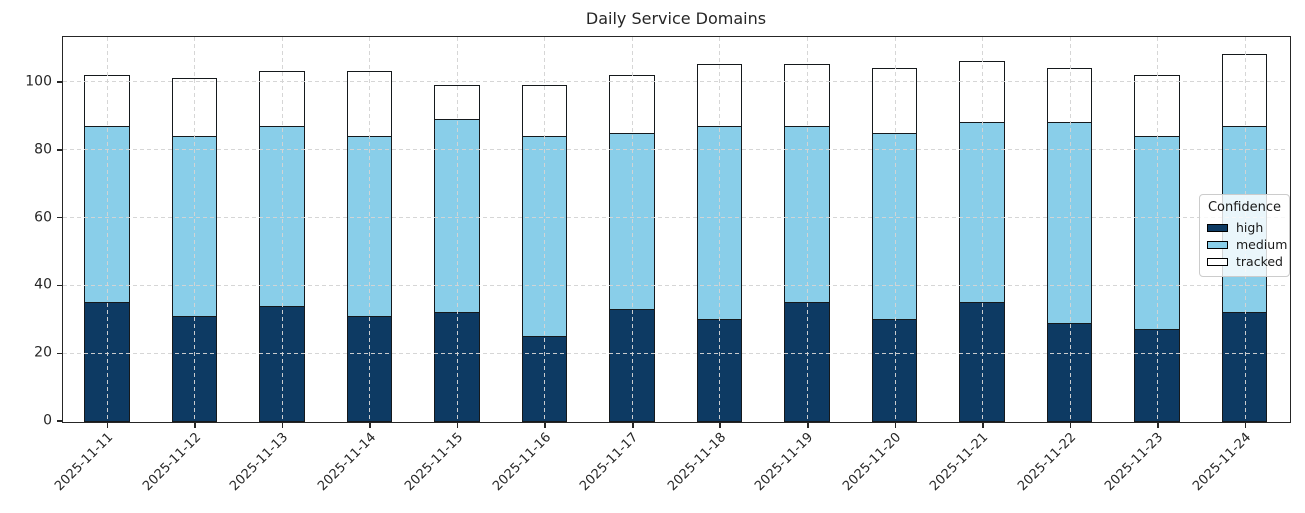 The image size is (1305, 513). What do you see at coordinates (1046, 462) in the screenshot?
I see `x-axis-tick-label: 2025-11-22` at bounding box center [1046, 462].